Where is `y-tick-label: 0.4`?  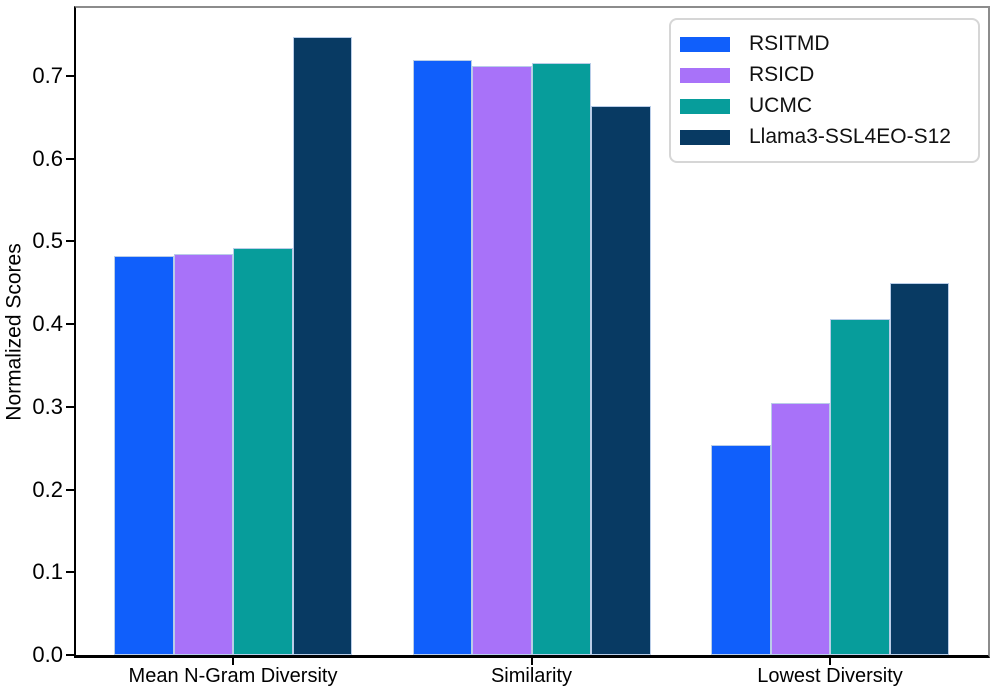
y-tick-label: 0.4 is located at coordinates (47, 324).